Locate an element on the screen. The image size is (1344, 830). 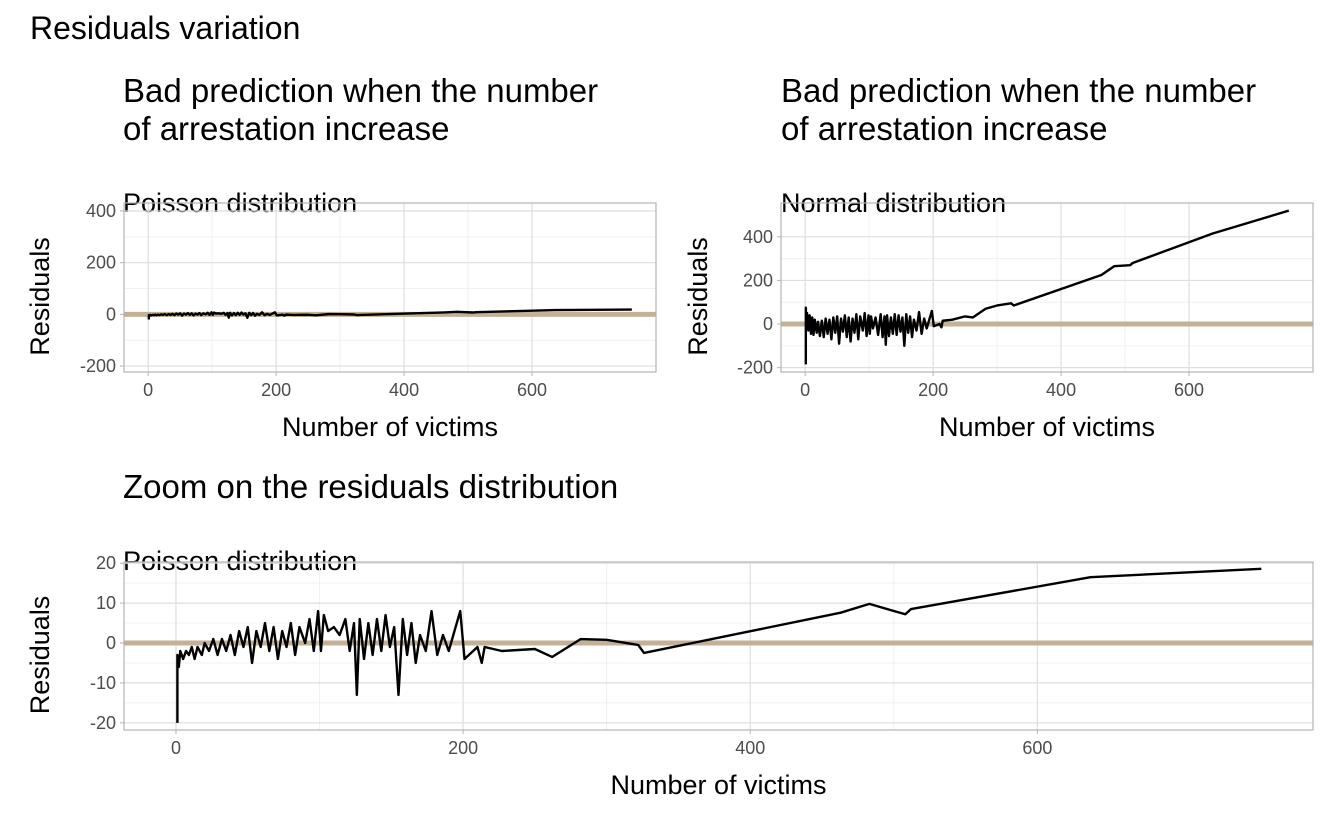
y-tick-label: 20 is located at coordinates (106, 563).